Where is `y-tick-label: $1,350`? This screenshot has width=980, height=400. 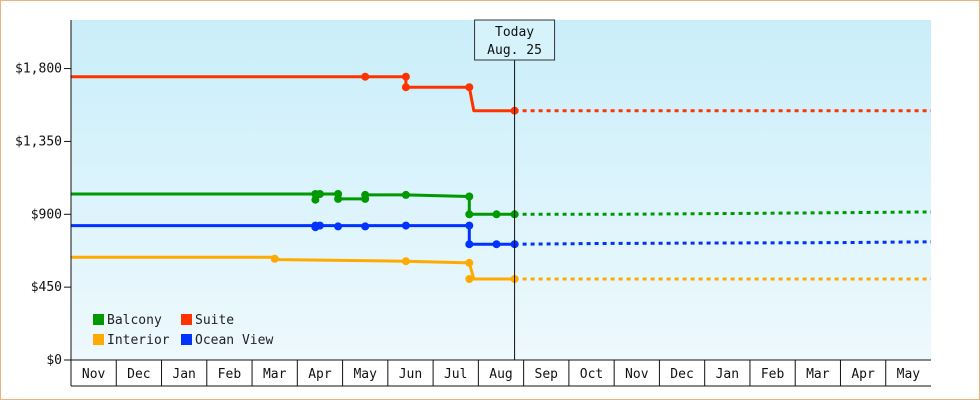 y-tick-label: $1,350 is located at coordinates (38, 141).